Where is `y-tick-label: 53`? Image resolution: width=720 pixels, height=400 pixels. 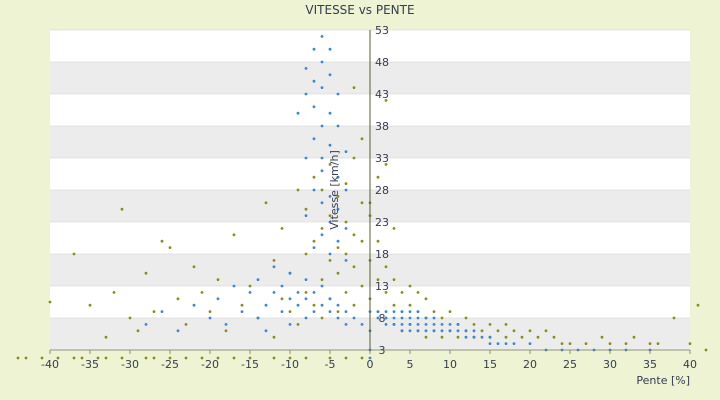
y-tick-label: 53 is located at coordinates (382, 30).